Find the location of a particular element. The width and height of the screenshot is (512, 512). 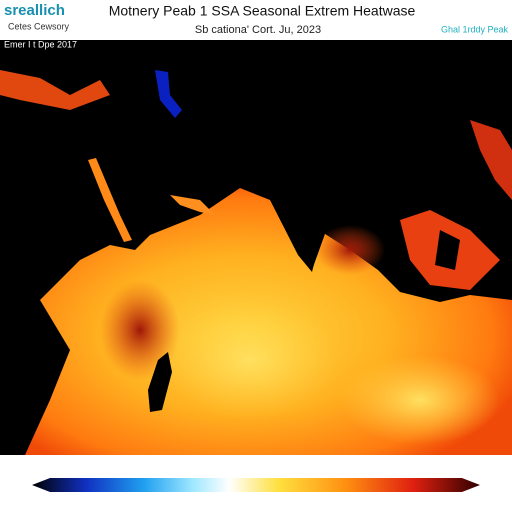

se-asia-land is located at coordinates (447, 250).